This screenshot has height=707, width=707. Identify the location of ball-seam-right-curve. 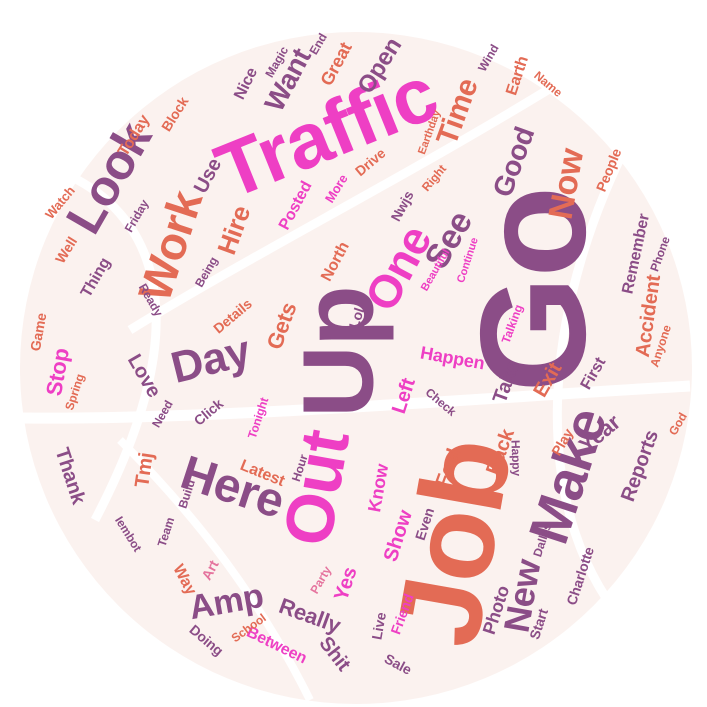
(598, 380).